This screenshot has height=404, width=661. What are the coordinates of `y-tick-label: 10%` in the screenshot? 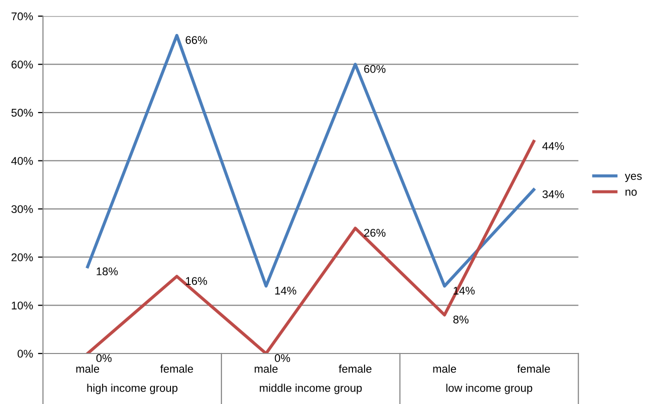 It's located at (22, 306).